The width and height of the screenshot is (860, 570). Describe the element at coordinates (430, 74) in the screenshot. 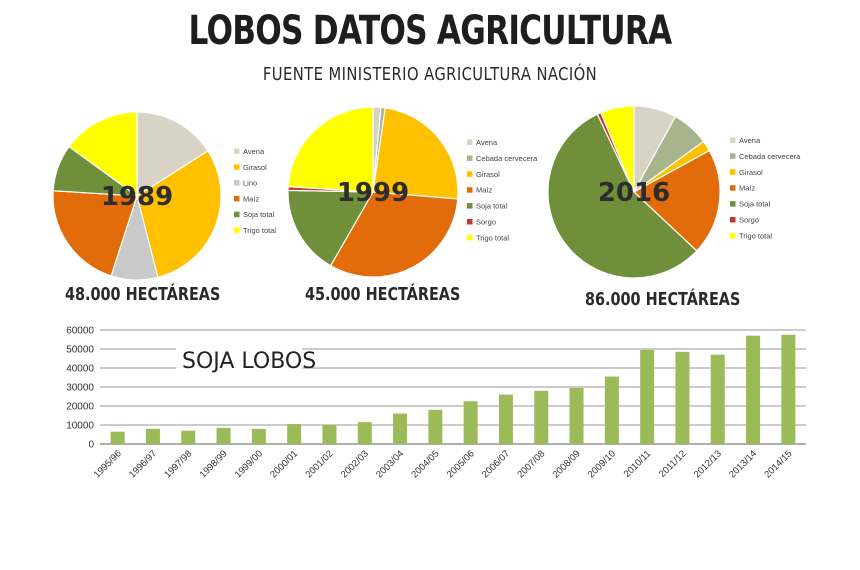

I see `page-subtitle: FUENTE MINISTERIO AGRICULTURA NACIÓN` at that location.